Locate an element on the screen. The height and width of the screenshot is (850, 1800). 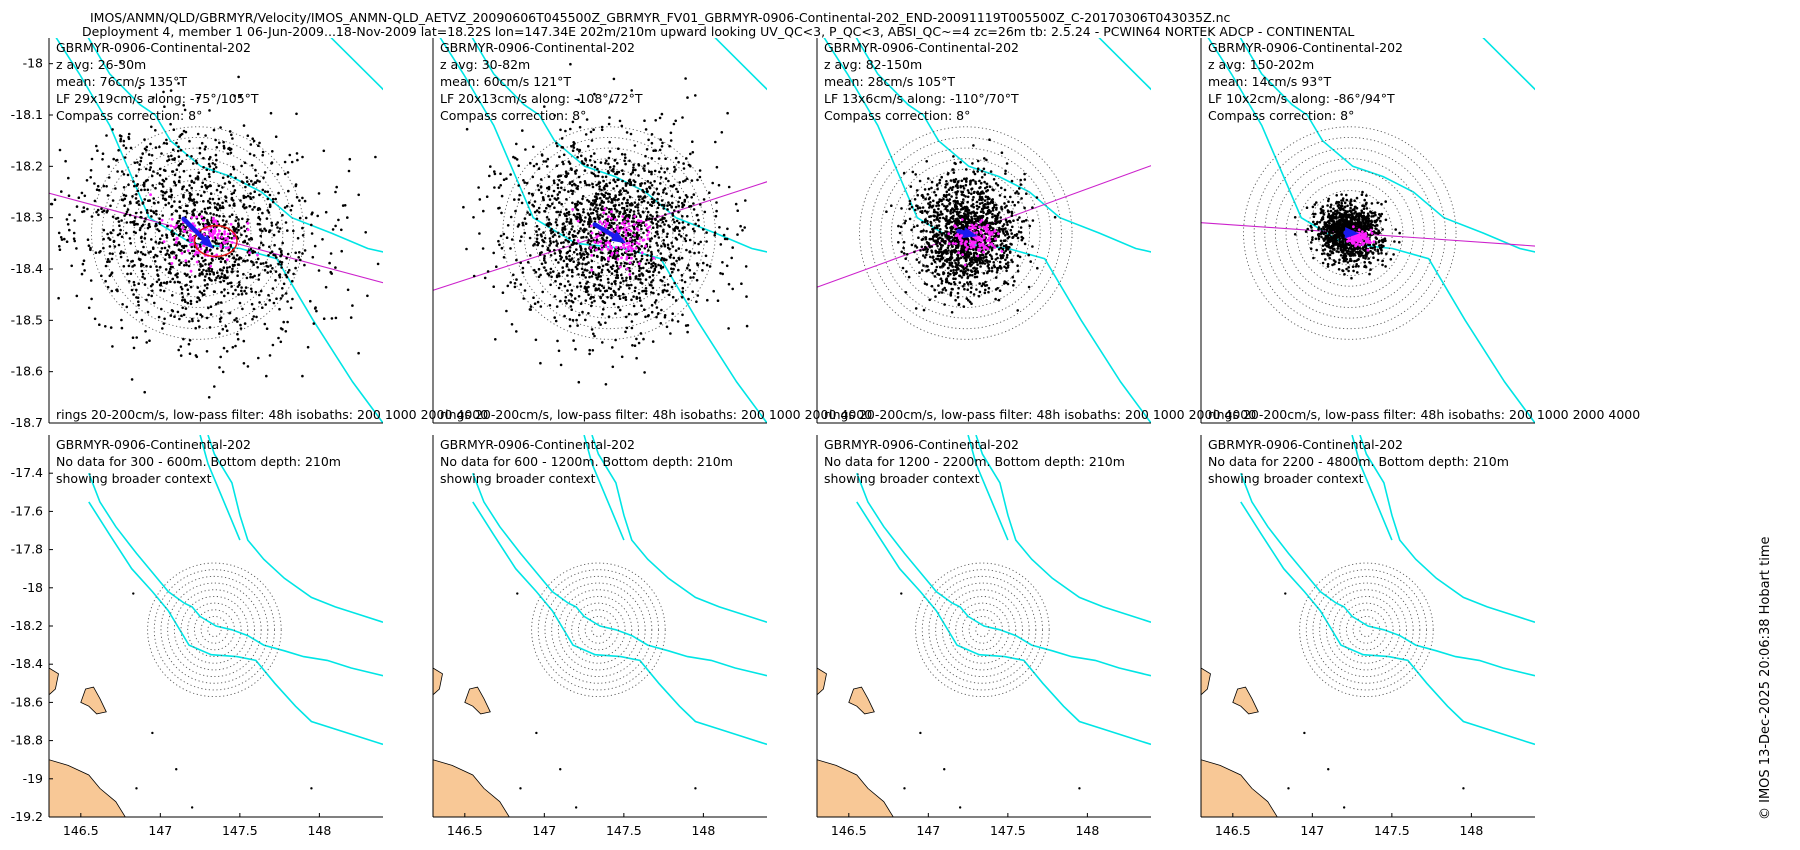
panel-annotation: Compass correction: 8° is located at coordinates (129, 115).